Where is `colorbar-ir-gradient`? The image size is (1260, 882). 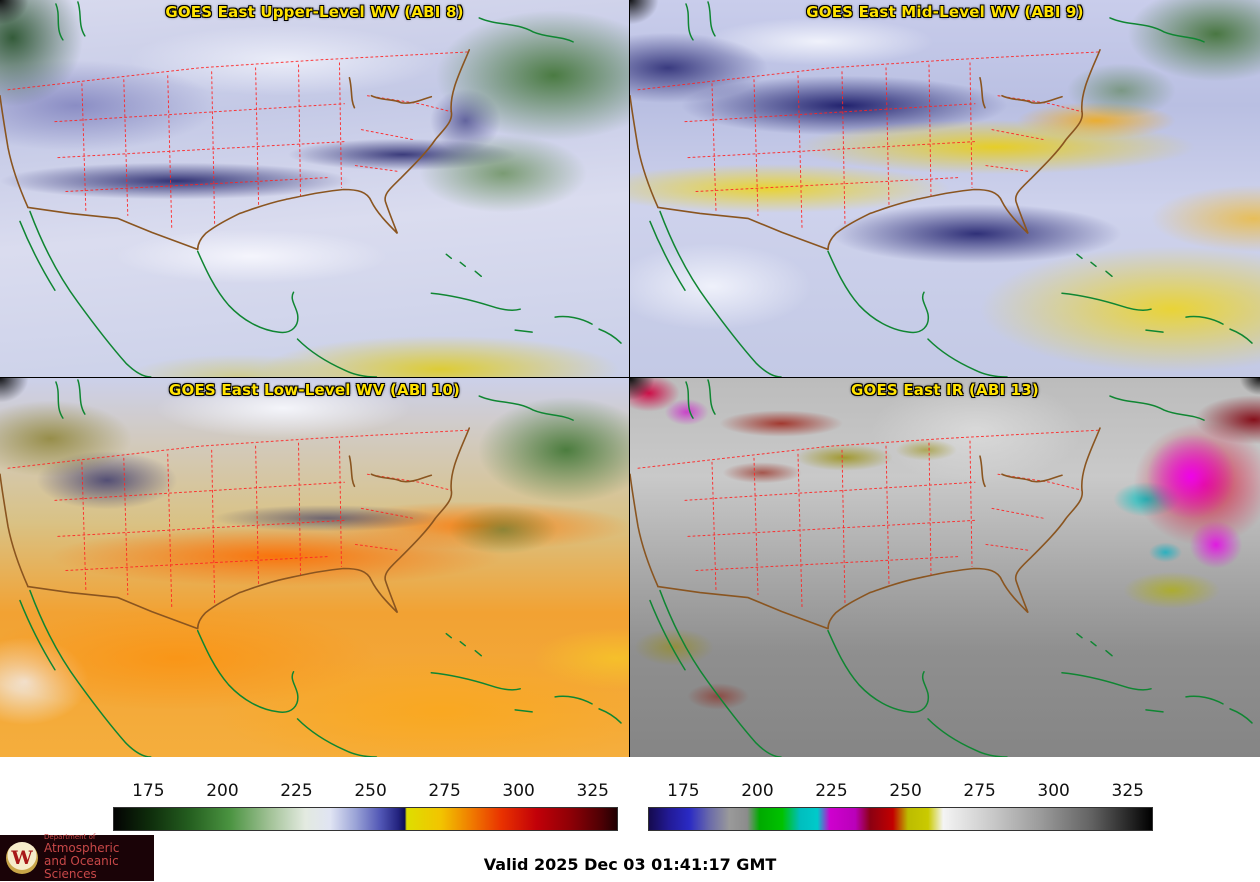 colorbar-ir-gradient is located at coordinates (900, 819).